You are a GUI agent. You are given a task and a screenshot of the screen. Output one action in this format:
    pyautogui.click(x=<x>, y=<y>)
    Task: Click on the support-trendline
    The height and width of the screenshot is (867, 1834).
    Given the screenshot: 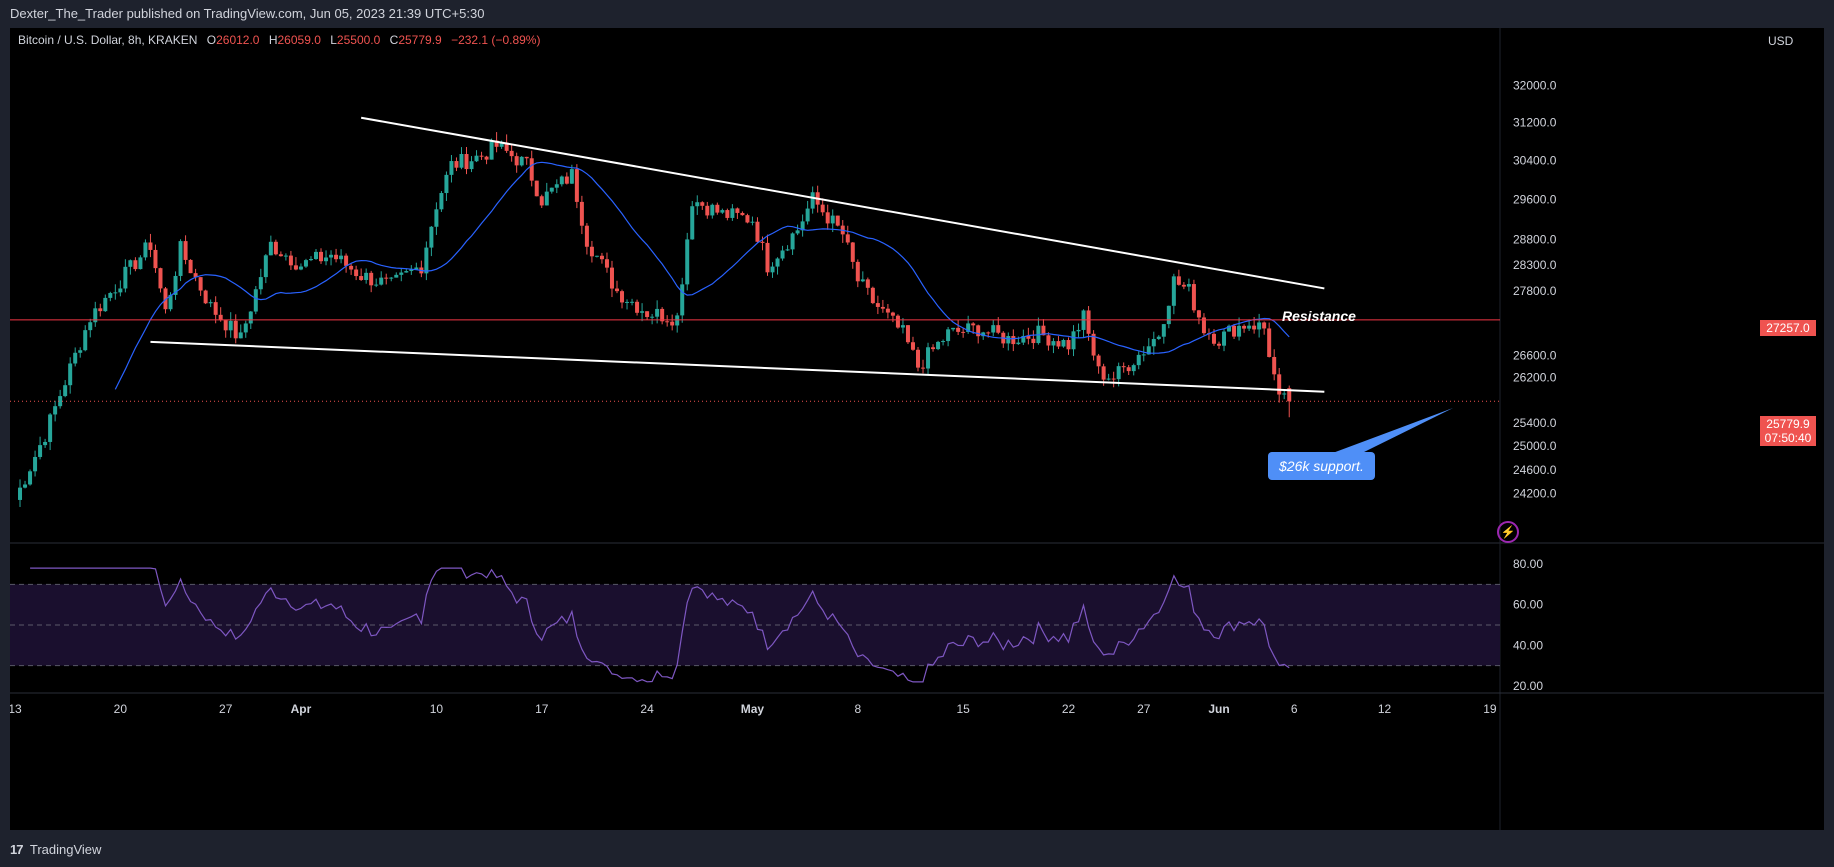 What is the action you would take?
    pyautogui.click(x=737, y=366)
    